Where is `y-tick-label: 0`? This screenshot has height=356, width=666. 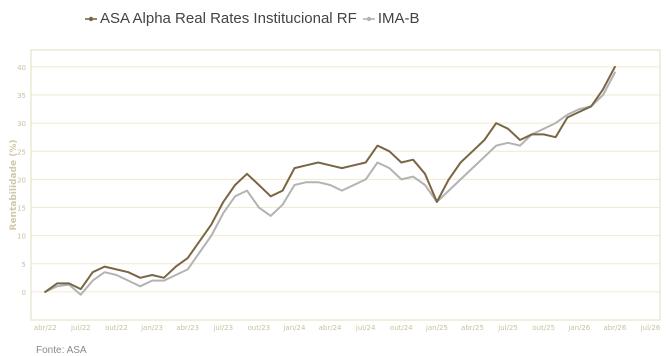
y-tick-label: 0 is located at coordinates (24, 293).